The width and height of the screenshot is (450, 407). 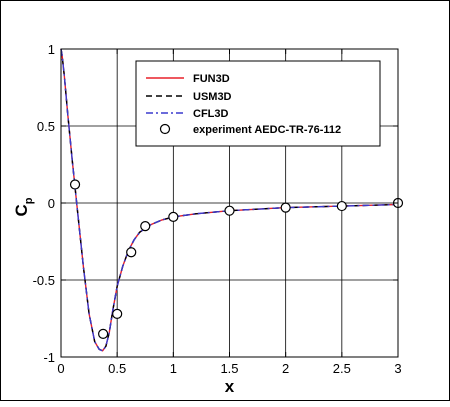 What do you see at coordinates (285, 368) in the screenshot?
I see `x-tick-label: 2` at bounding box center [285, 368].